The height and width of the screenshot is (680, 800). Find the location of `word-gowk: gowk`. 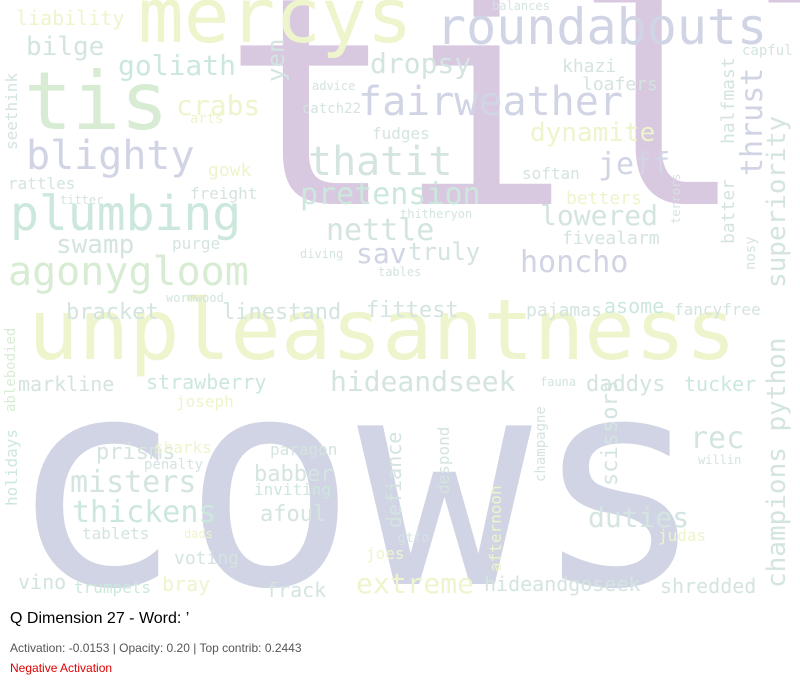

word-gowk: gowk is located at coordinates (230, 170).